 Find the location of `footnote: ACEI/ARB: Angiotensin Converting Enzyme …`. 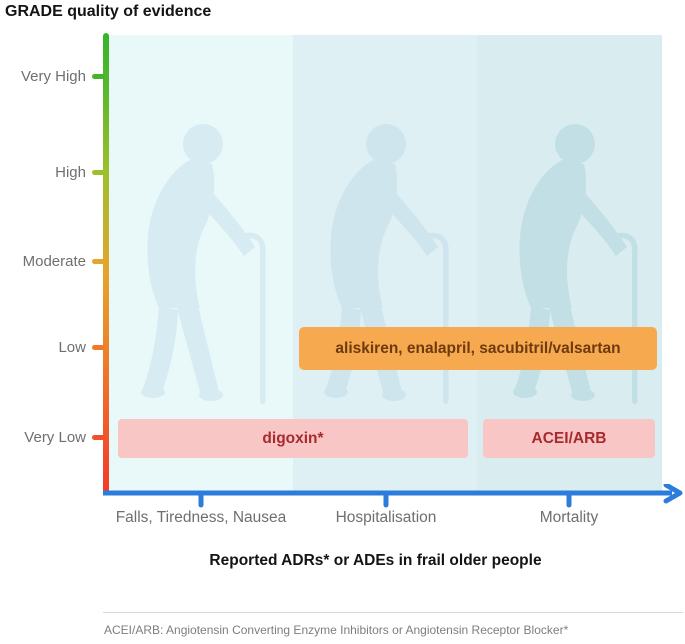

footnote: ACEI/ARB: Angiotensin Converting Enzyme … is located at coordinates (336, 630).